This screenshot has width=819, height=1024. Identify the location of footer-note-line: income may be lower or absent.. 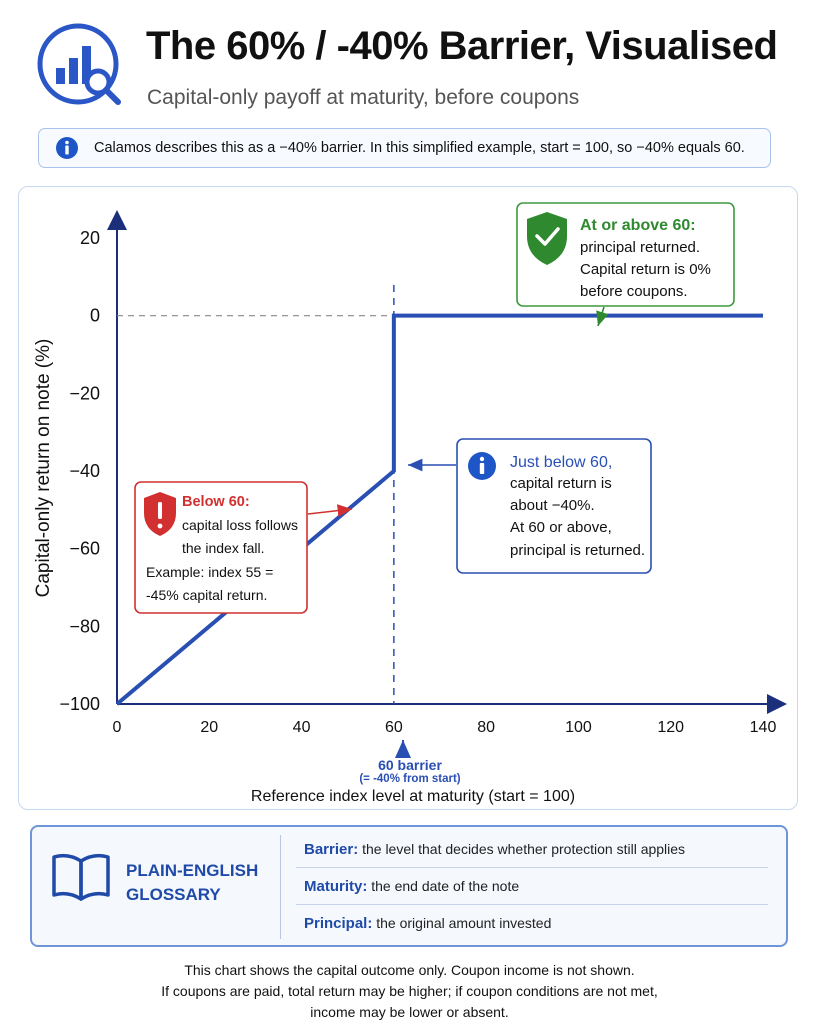
(409, 1012).